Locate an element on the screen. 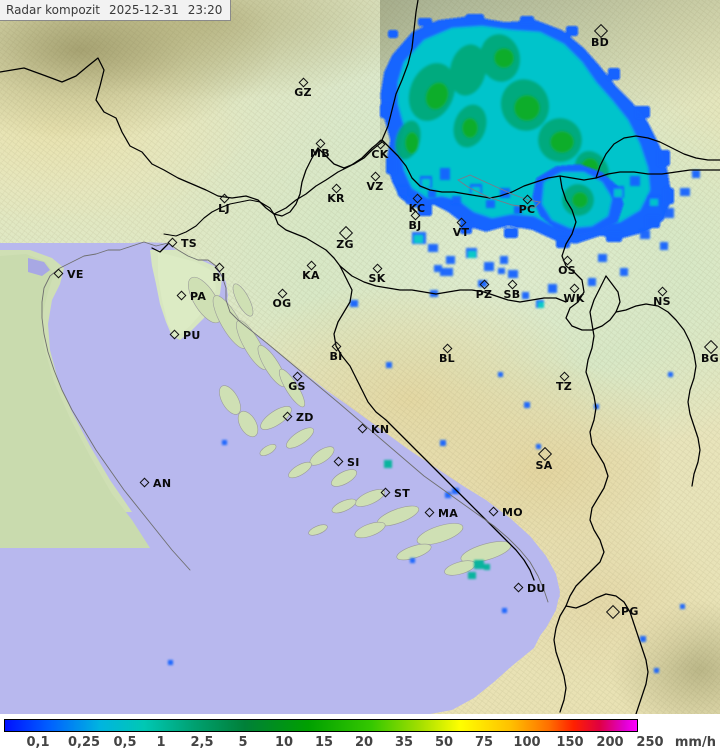 This screenshot has width=720, height=751. city-label: PG is located at coordinates (630, 611).